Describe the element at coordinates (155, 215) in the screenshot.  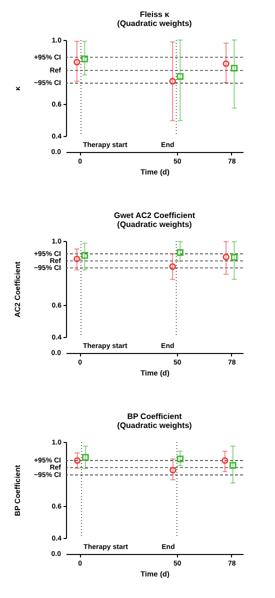
I see `chart-title: Gwet AC2 Coefficient` at that location.